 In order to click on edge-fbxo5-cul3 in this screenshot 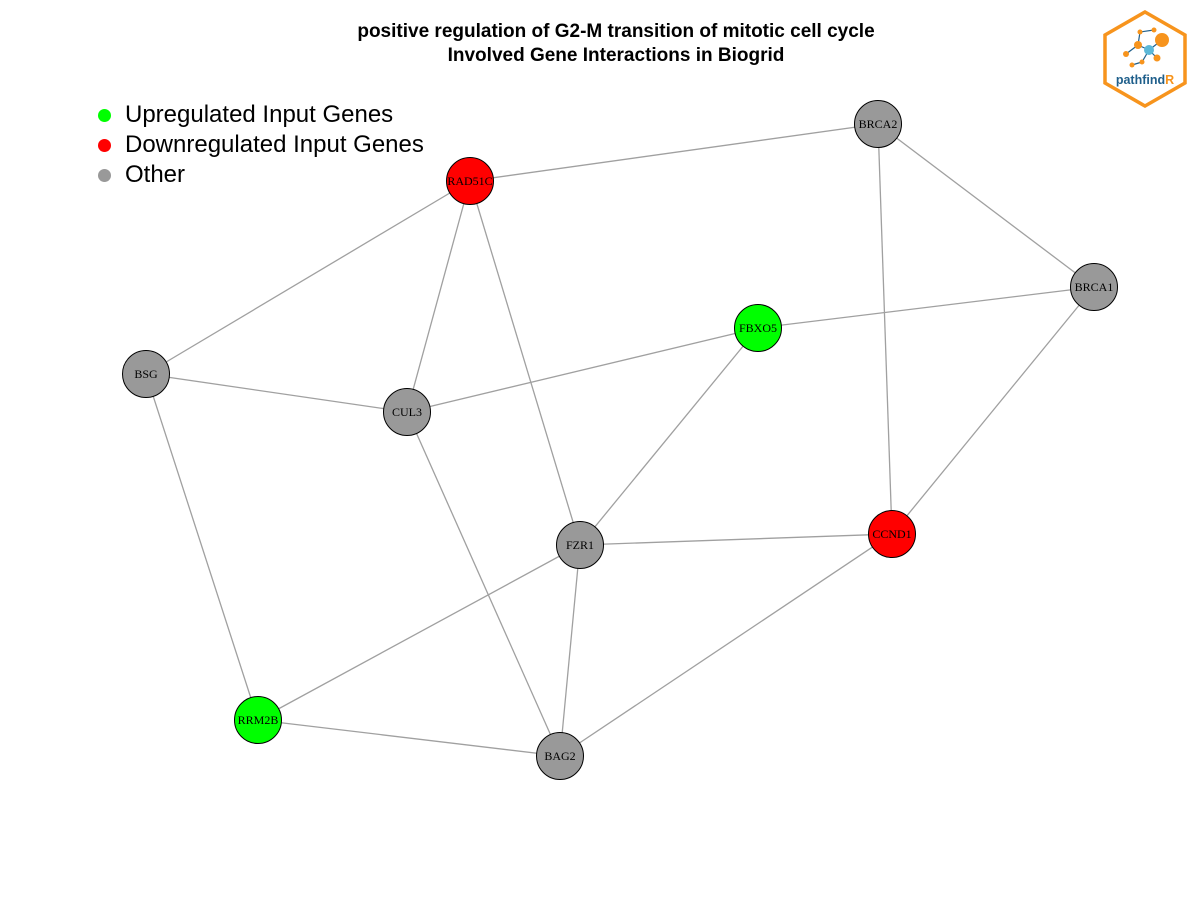, I will do `click(582, 370)`.